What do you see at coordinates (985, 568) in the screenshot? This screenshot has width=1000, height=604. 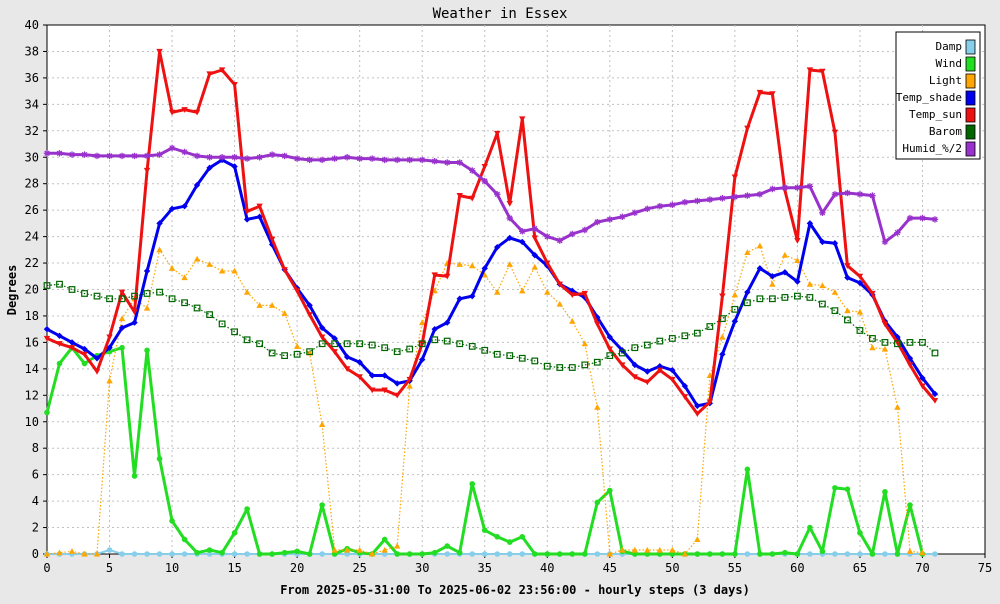 I see `x-tick-label: 75` at bounding box center [985, 568].